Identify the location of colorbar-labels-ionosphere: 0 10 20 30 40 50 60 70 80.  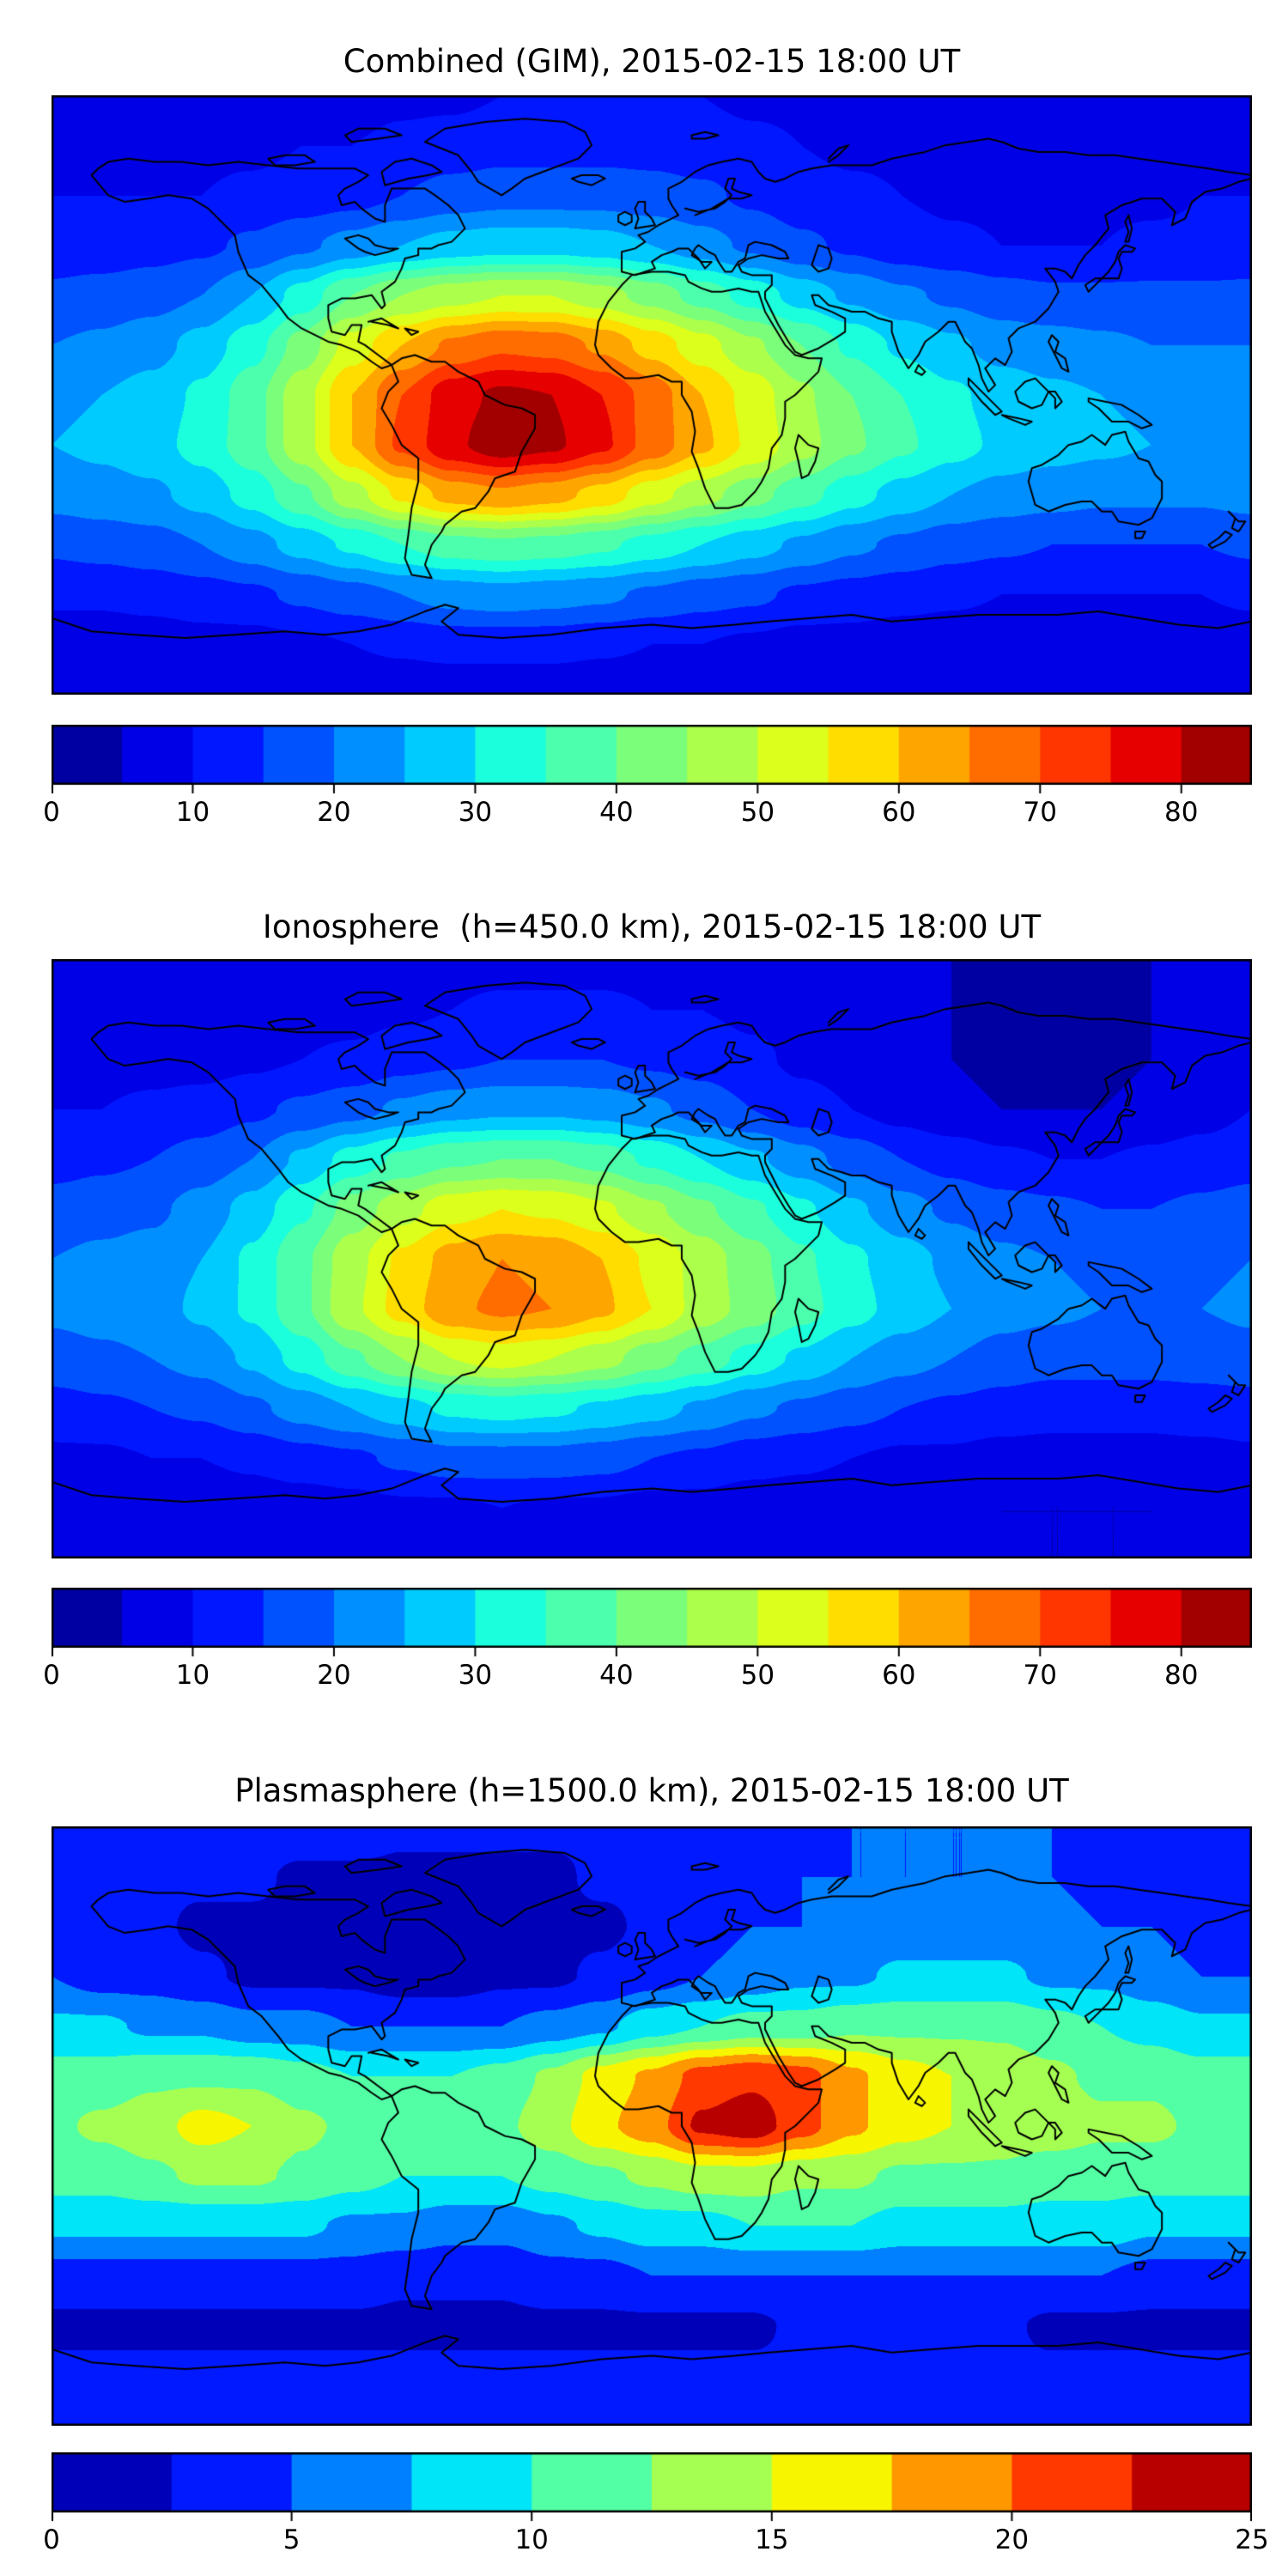
(647, 1678).